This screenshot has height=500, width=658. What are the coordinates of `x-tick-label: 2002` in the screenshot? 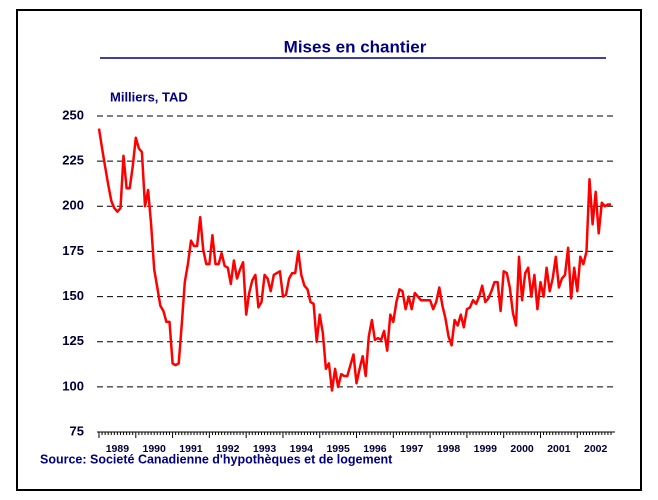 It's located at (596, 449).